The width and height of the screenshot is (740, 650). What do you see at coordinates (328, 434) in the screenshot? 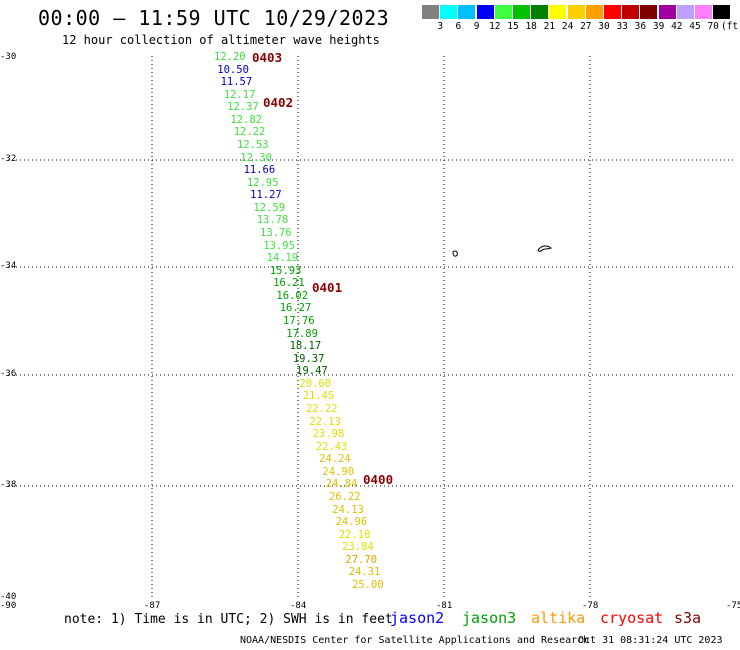
I see `wave-height-value: 23.98` at bounding box center [328, 434].